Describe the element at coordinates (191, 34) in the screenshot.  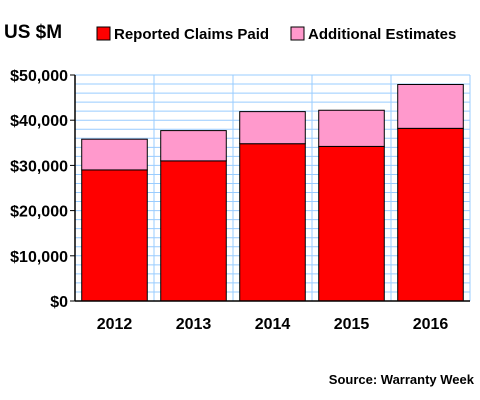
I see `legend-label-reported: Reported Claims Paid` at that location.